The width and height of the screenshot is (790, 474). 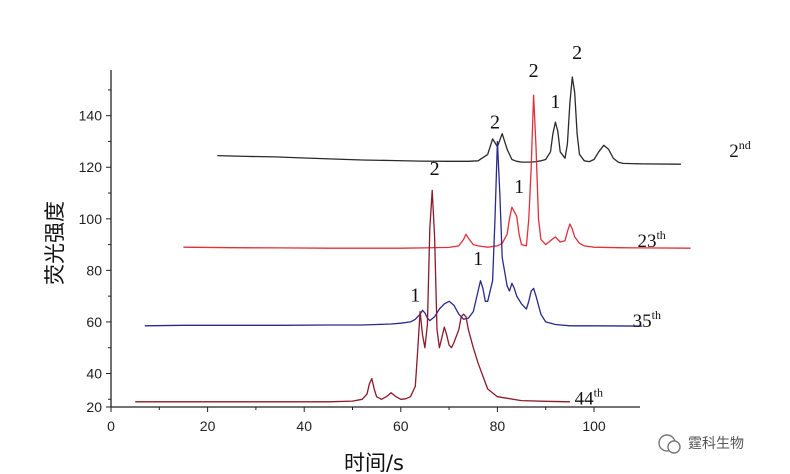 What do you see at coordinates (304, 426) in the screenshot?
I see `x-tick-label: 40` at bounding box center [304, 426].